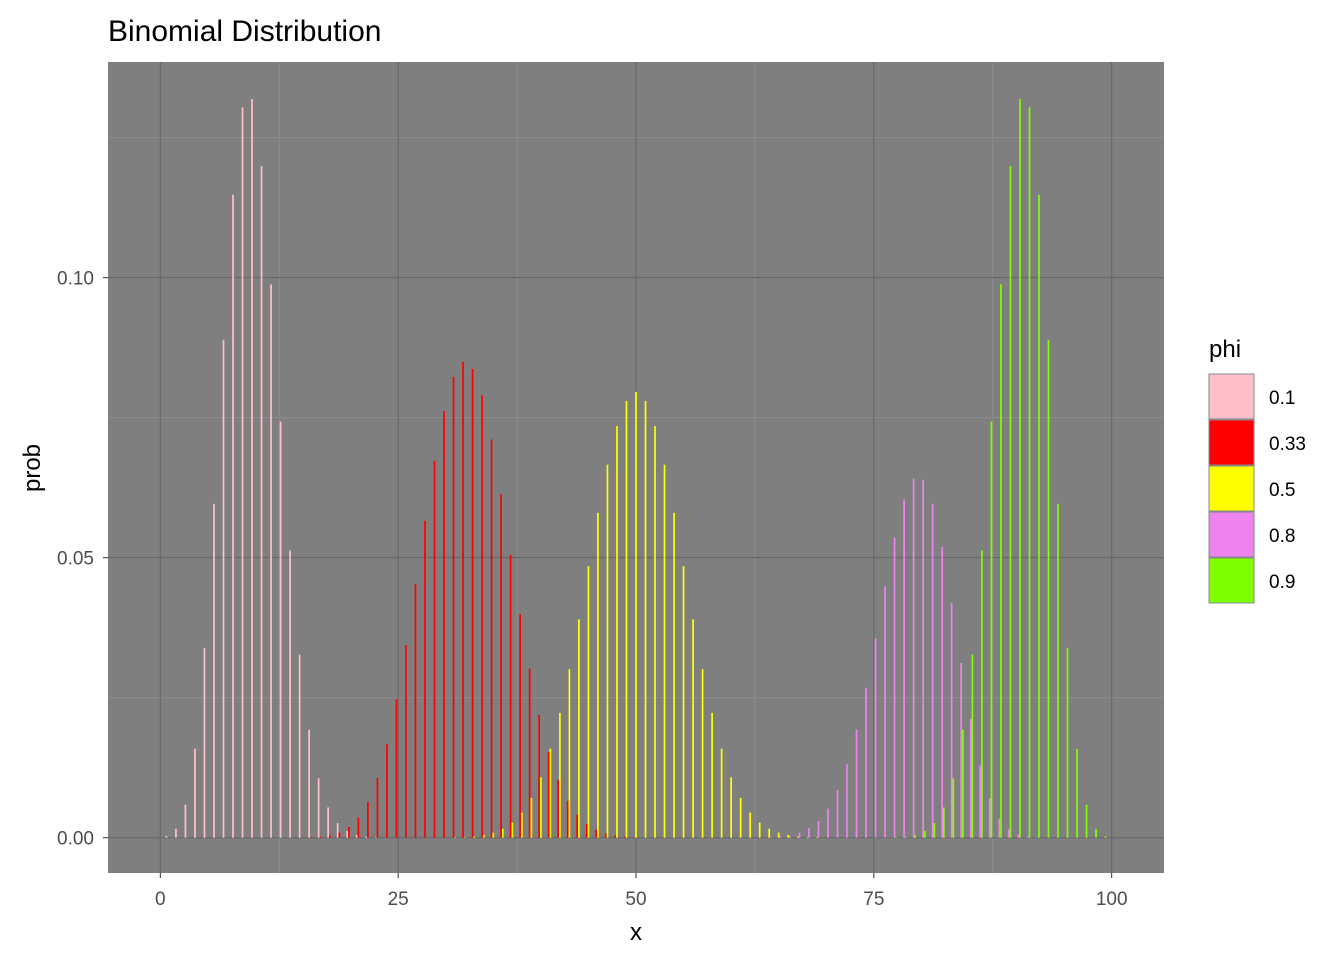 This screenshot has width=1344, height=960. Describe the element at coordinates (160, 899) in the screenshot. I see `x-tick-label: 0` at that location.